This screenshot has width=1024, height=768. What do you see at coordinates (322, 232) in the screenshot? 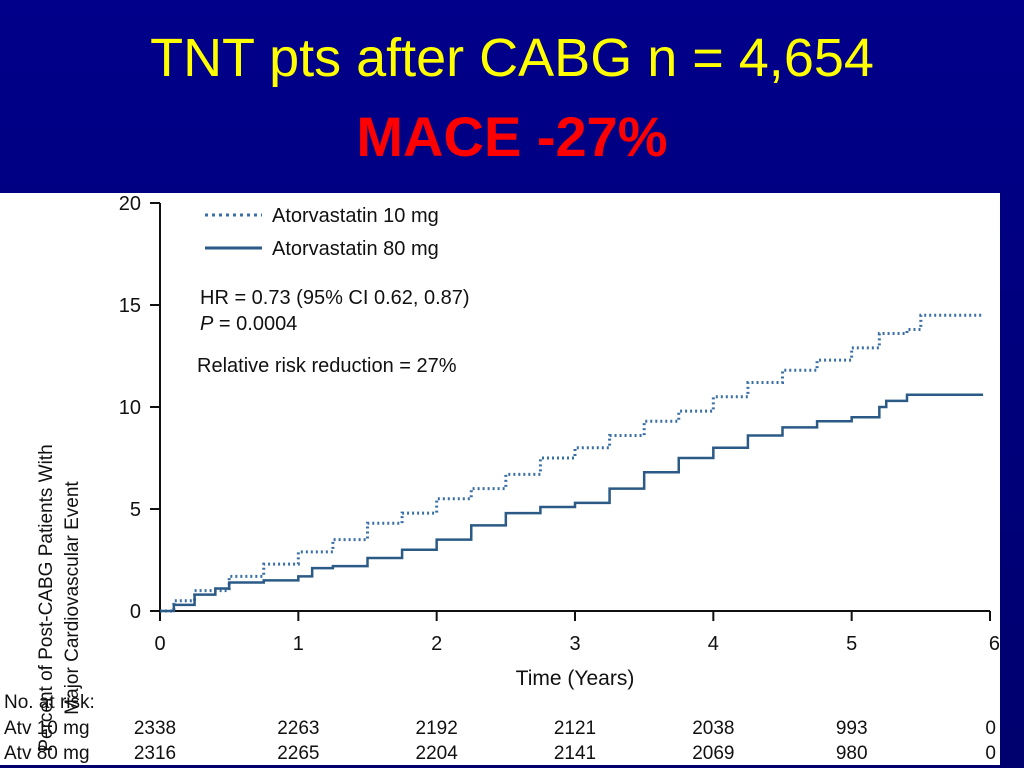
I see `legend: Atorvastatin 10 mg Atorvastatin 80 mg` at bounding box center [322, 232].